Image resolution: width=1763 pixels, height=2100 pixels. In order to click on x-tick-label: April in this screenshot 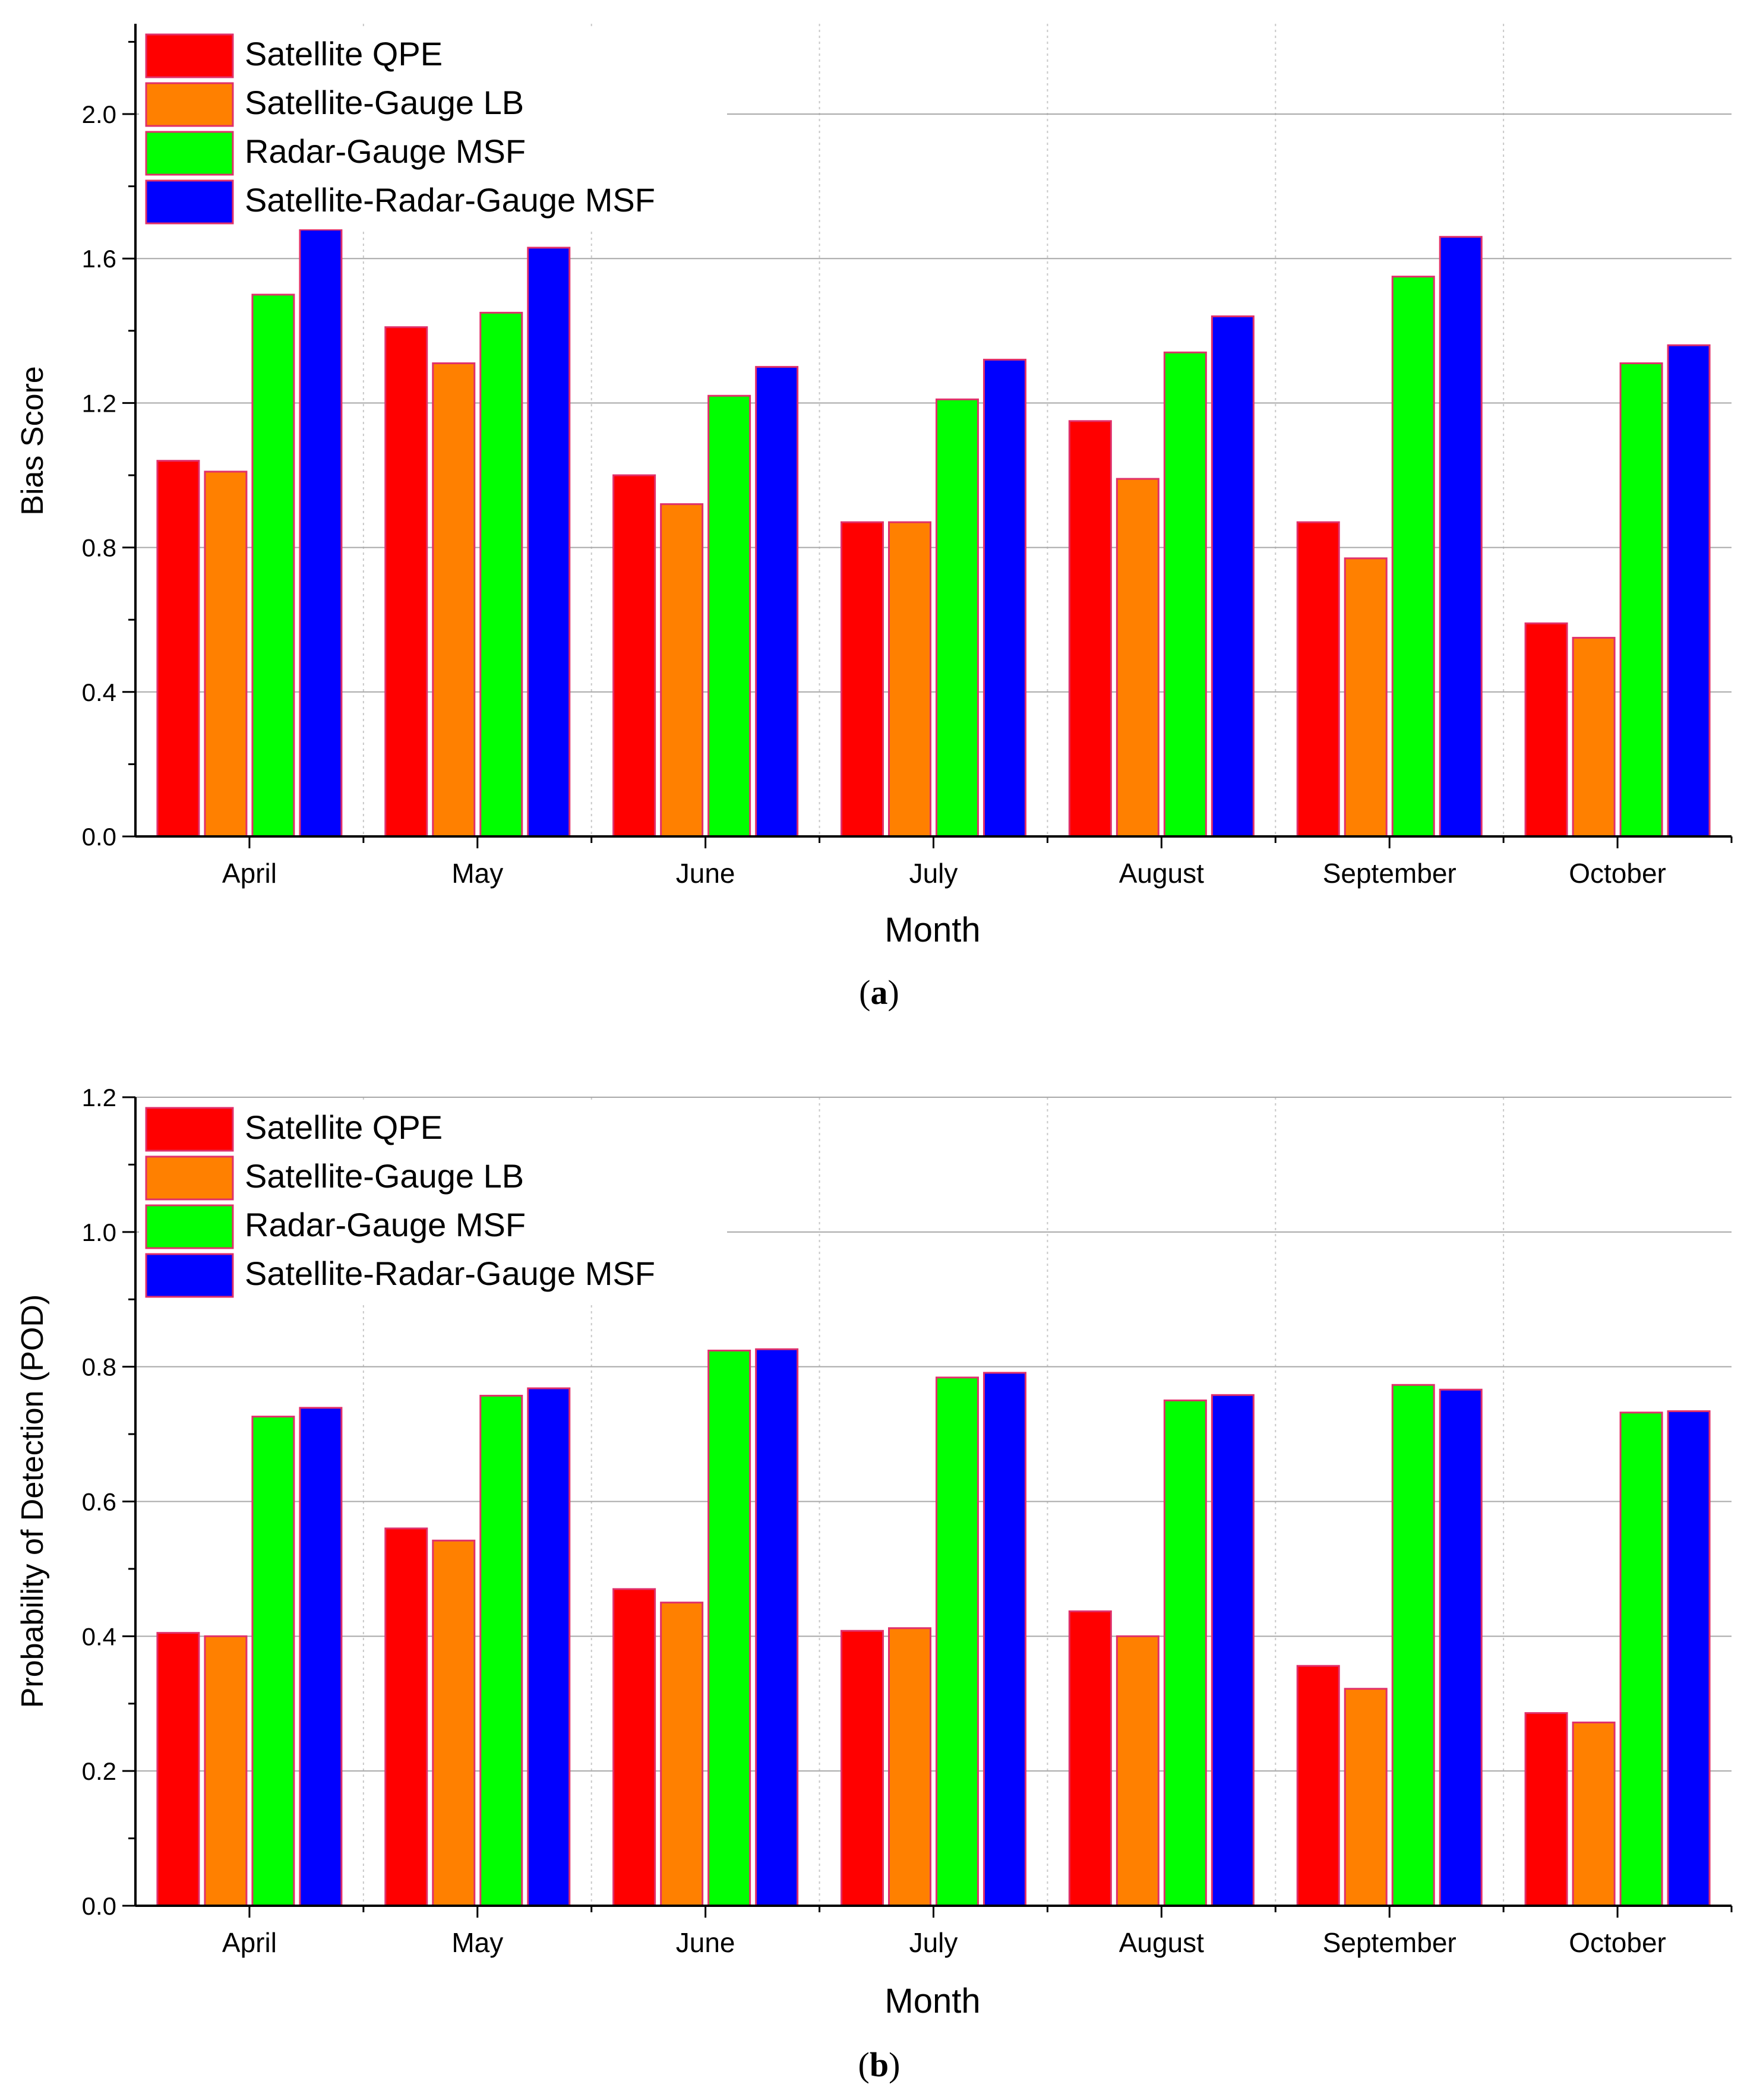, I will do `click(249, 1942)`.